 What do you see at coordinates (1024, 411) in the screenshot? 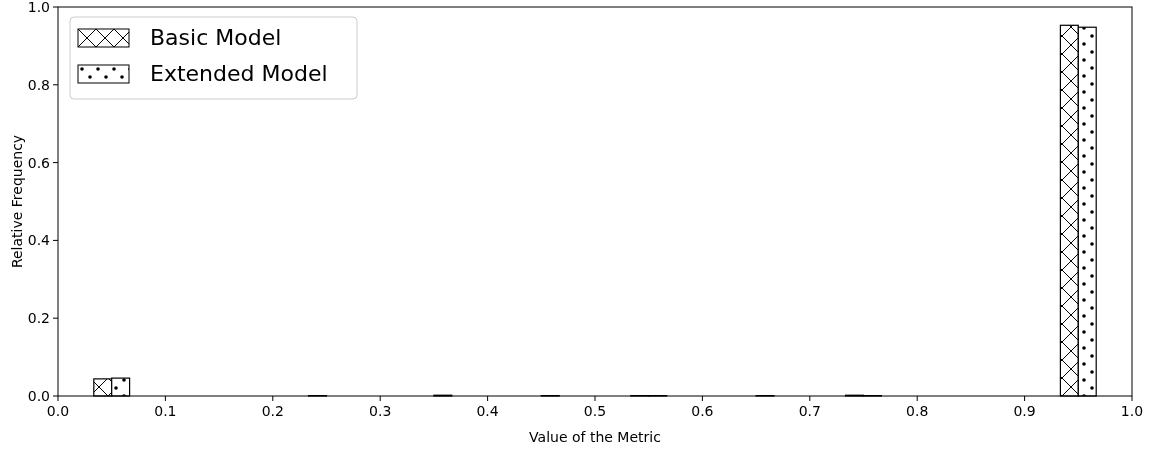
I see `x-tick-label: 0.9` at bounding box center [1024, 411].